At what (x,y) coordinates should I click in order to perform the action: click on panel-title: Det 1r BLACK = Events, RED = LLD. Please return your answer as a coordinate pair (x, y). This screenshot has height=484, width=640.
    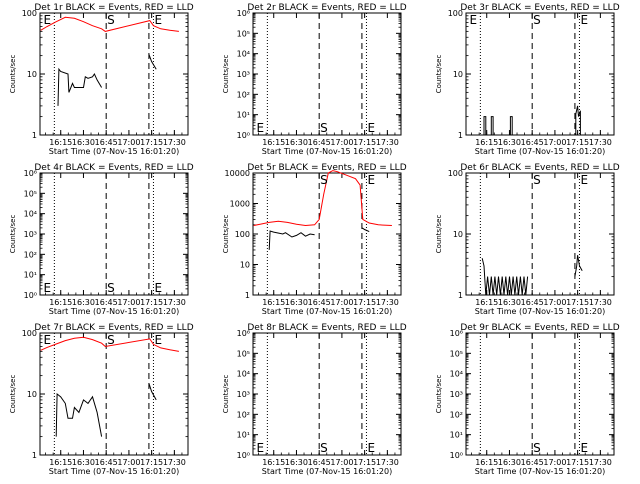
    Looking at the image, I should click on (113, 8).